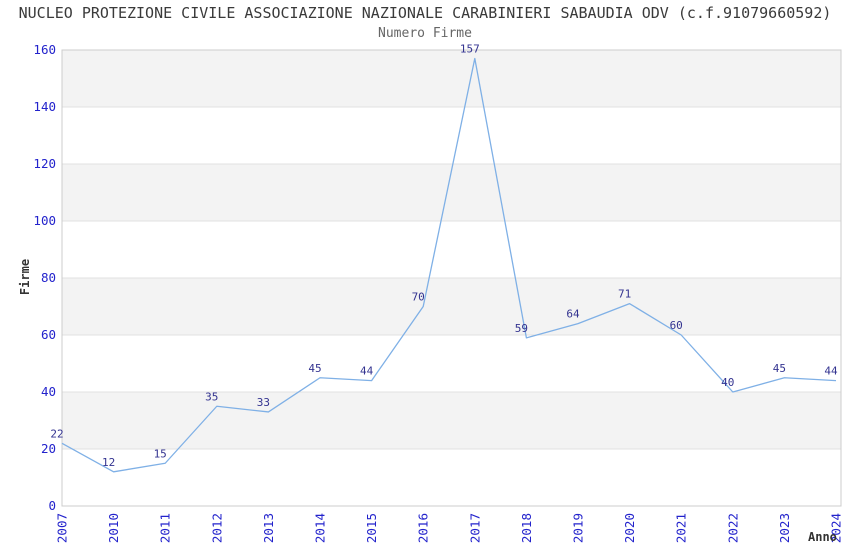 The height and width of the screenshot is (550, 850). I want to click on chart-subtitle: Numero Firme, so click(425, 33).